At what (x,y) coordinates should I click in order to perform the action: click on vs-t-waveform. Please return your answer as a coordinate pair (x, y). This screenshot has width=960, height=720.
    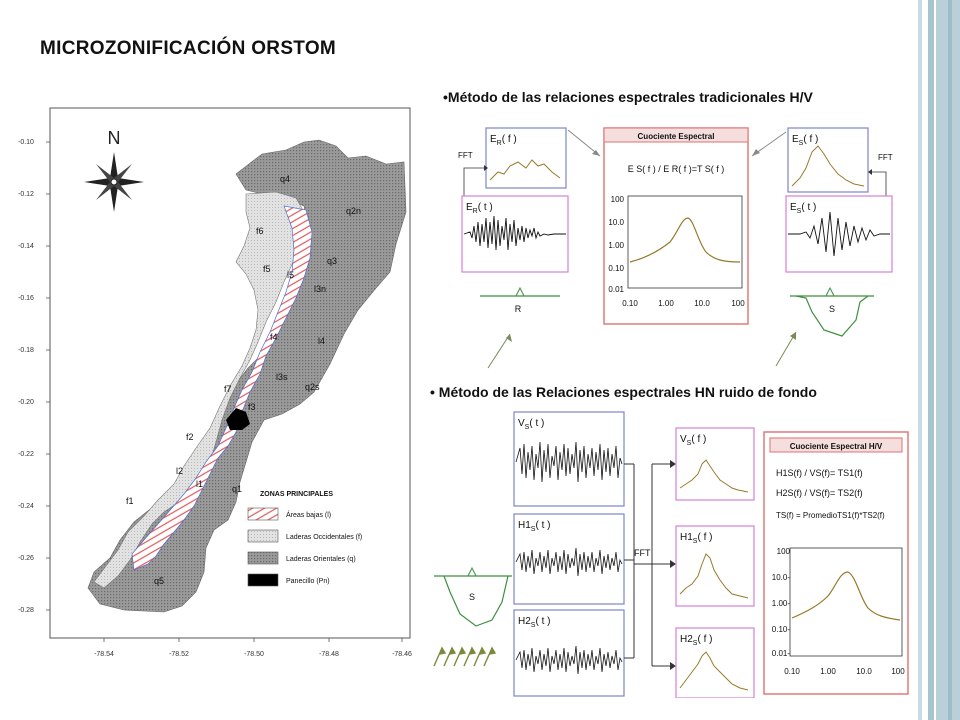
    Looking at the image, I should click on (569, 462).